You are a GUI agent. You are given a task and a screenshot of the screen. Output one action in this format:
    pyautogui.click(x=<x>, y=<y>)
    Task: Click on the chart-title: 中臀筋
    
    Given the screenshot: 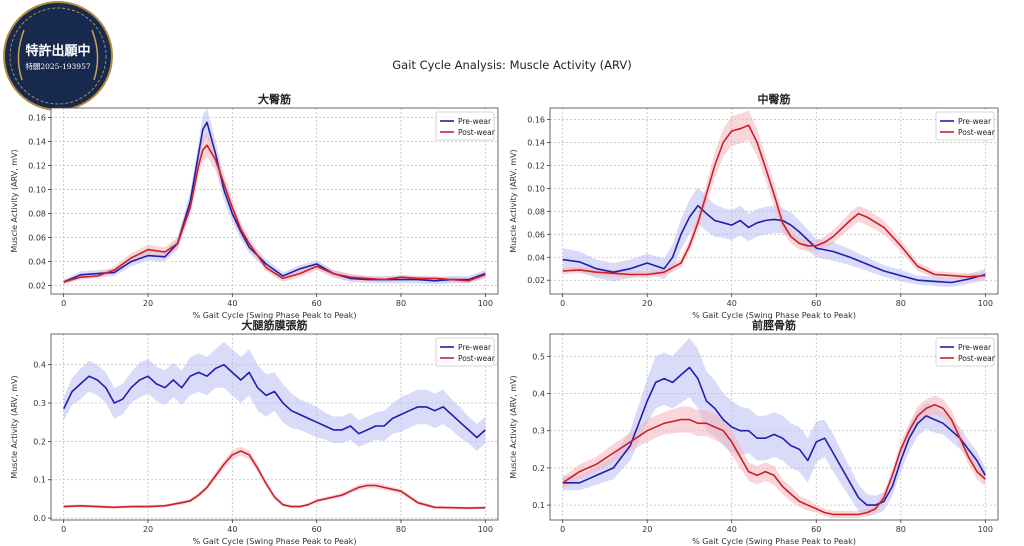 What is the action you would take?
    pyautogui.click(x=774, y=99)
    